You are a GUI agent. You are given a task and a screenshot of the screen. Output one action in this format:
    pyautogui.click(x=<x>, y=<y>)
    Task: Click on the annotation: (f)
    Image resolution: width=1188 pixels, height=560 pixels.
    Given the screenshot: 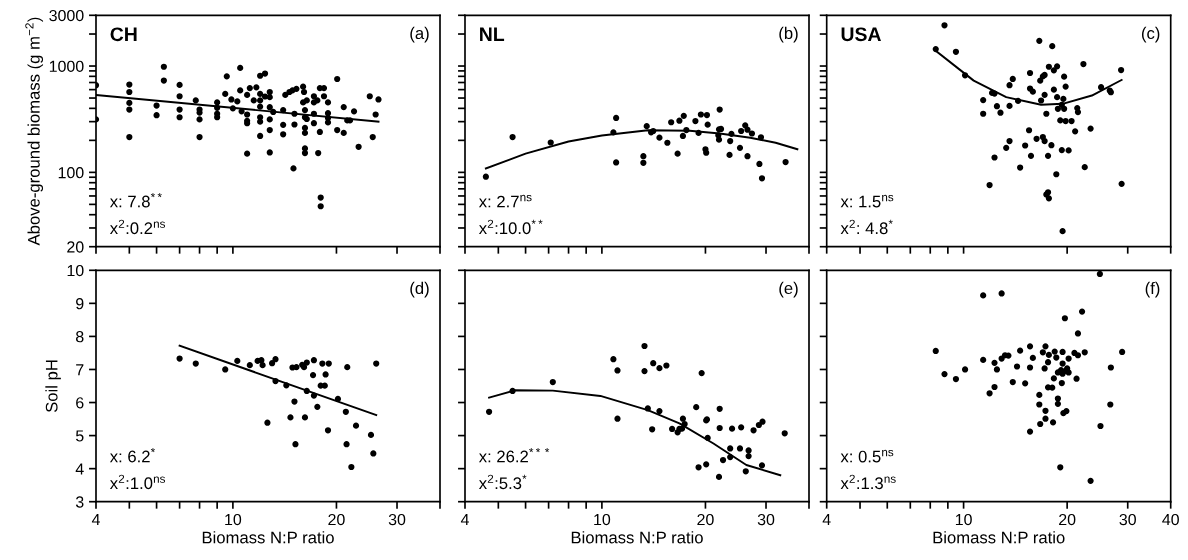 What is the action you would take?
    pyautogui.click(x=1152, y=289)
    